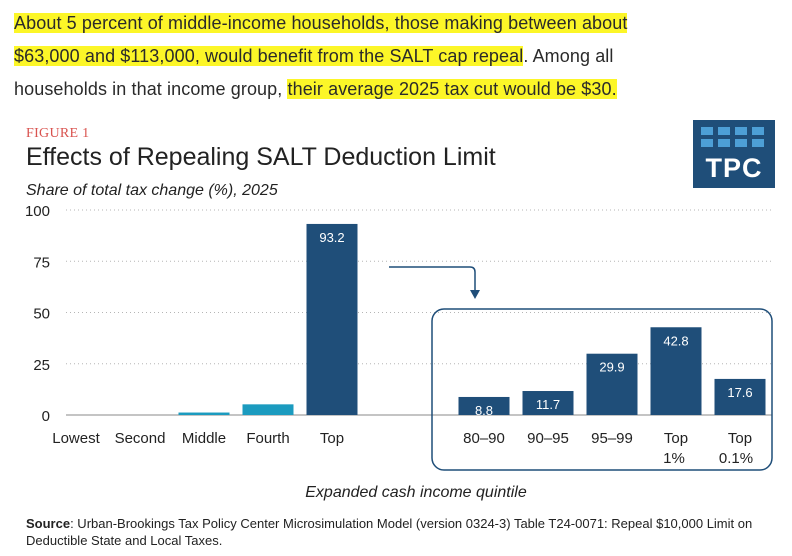 This screenshot has height=556, width=792. What do you see at coordinates (204, 438) in the screenshot?
I see `x-tick-label: Middle` at bounding box center [204, 438].